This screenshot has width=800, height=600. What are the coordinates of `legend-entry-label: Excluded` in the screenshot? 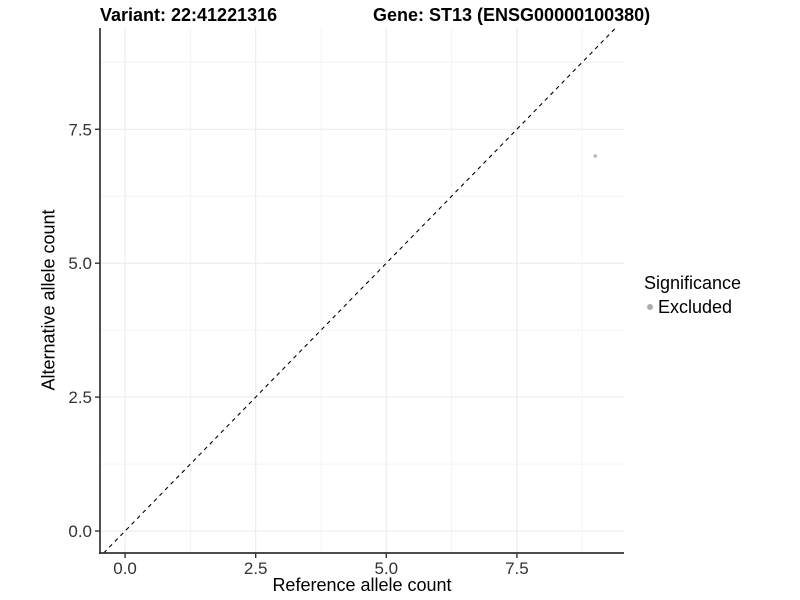 It's located at (695, 307).